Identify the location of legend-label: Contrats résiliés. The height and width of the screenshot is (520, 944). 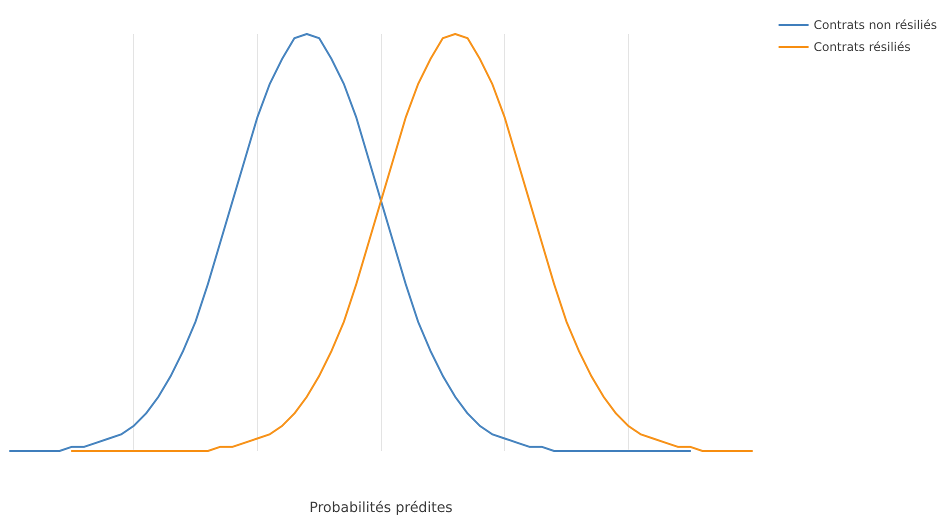
(862, 47).